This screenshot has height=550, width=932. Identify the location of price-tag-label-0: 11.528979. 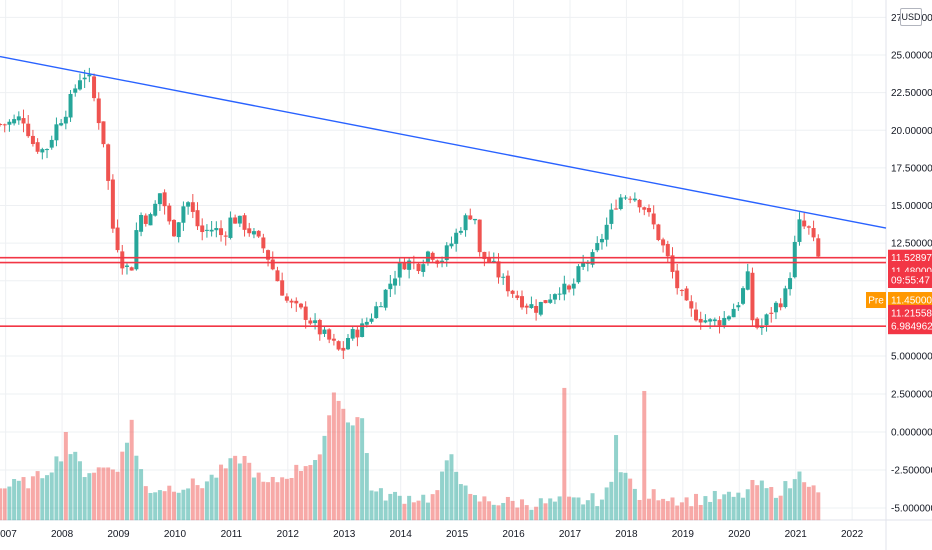
(911, 258).